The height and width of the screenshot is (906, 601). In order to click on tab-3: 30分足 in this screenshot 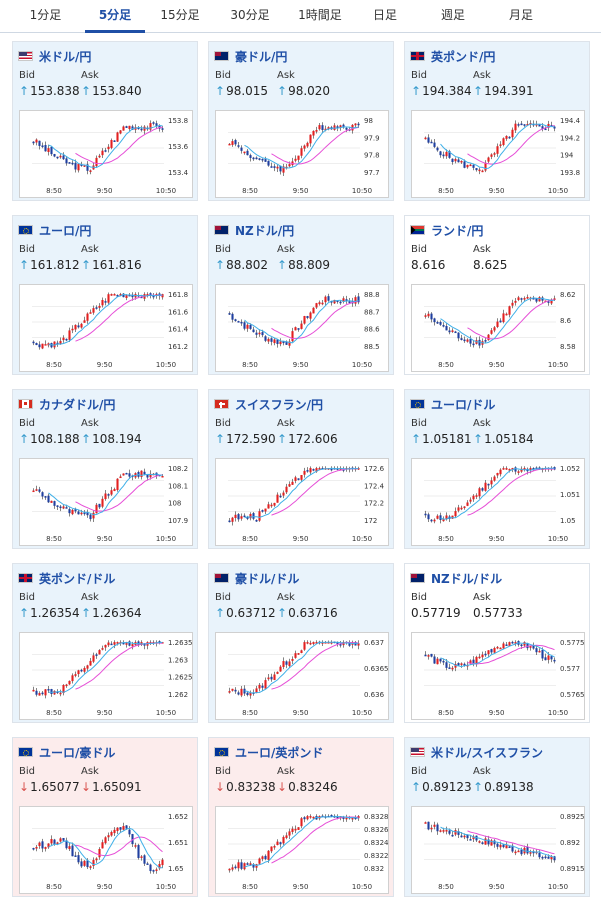, I will do `click(250, 15)`.